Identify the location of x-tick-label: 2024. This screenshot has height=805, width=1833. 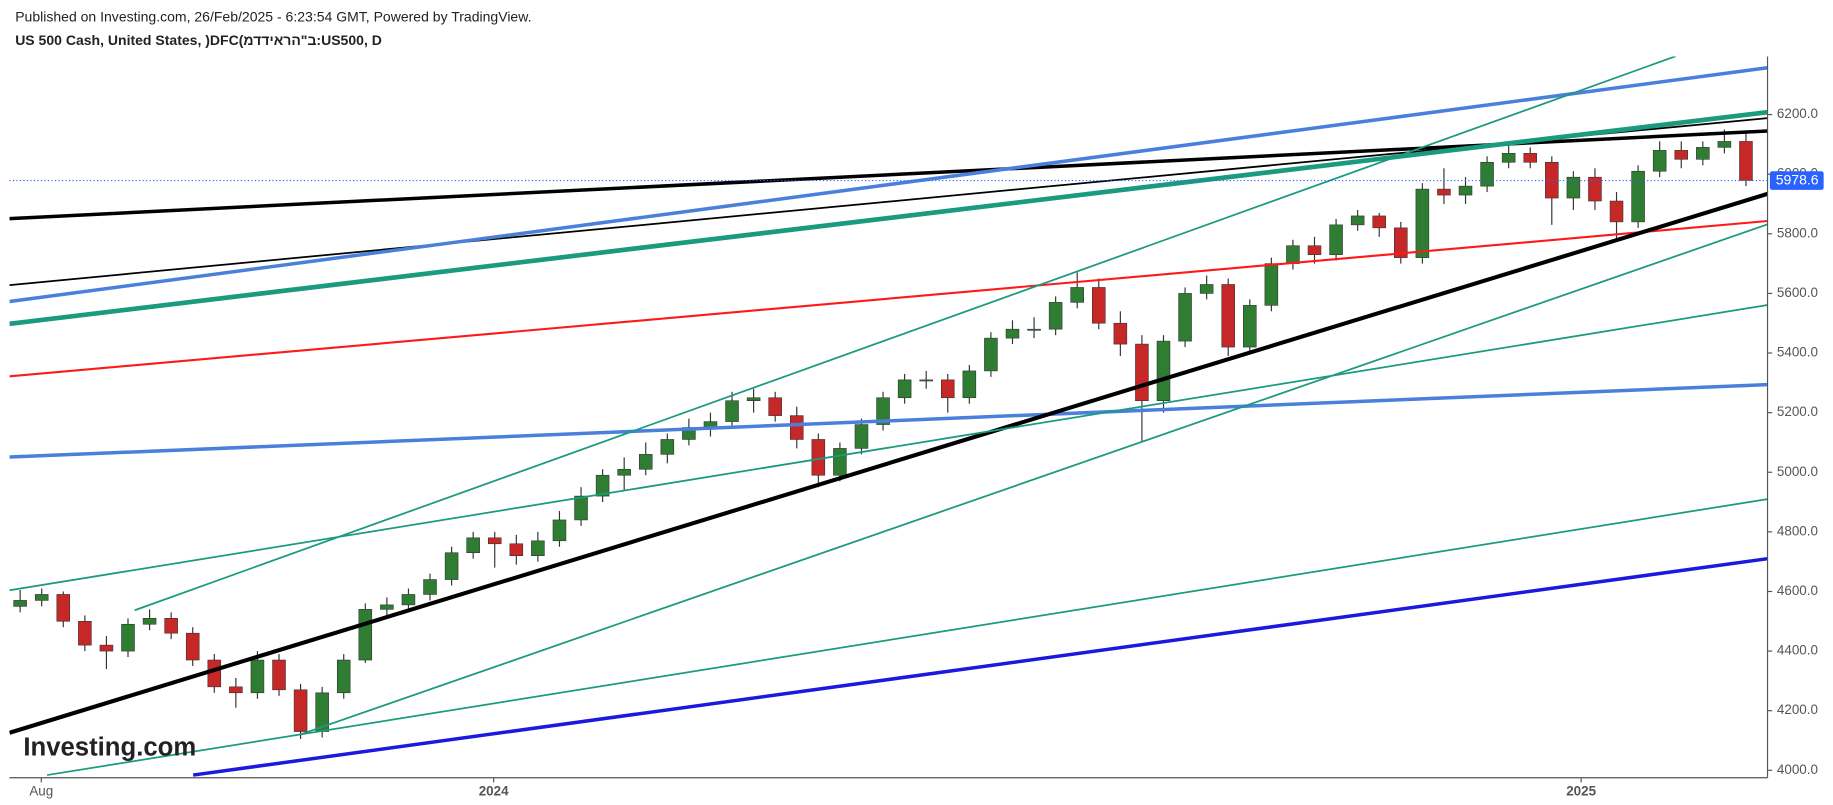
(494, 790).